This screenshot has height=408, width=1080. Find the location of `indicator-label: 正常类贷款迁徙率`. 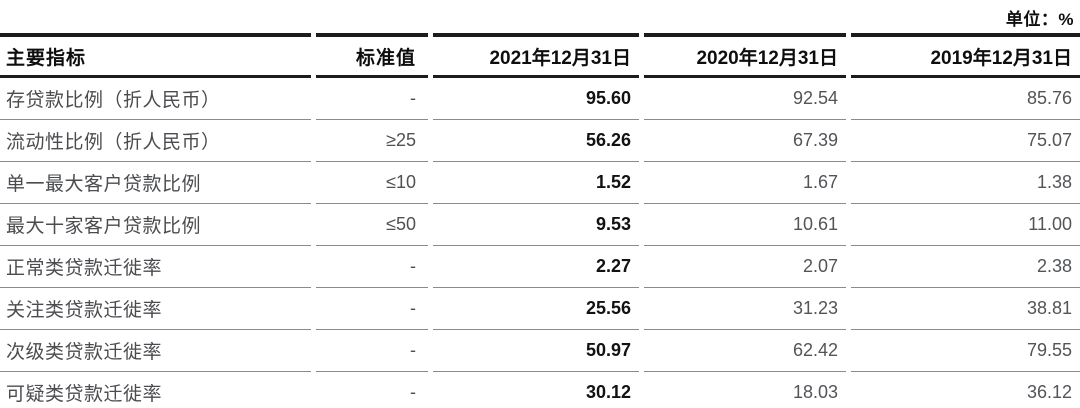

indicator-label: 正常类贷款迁徙率 is located at coordinates (155, 267).